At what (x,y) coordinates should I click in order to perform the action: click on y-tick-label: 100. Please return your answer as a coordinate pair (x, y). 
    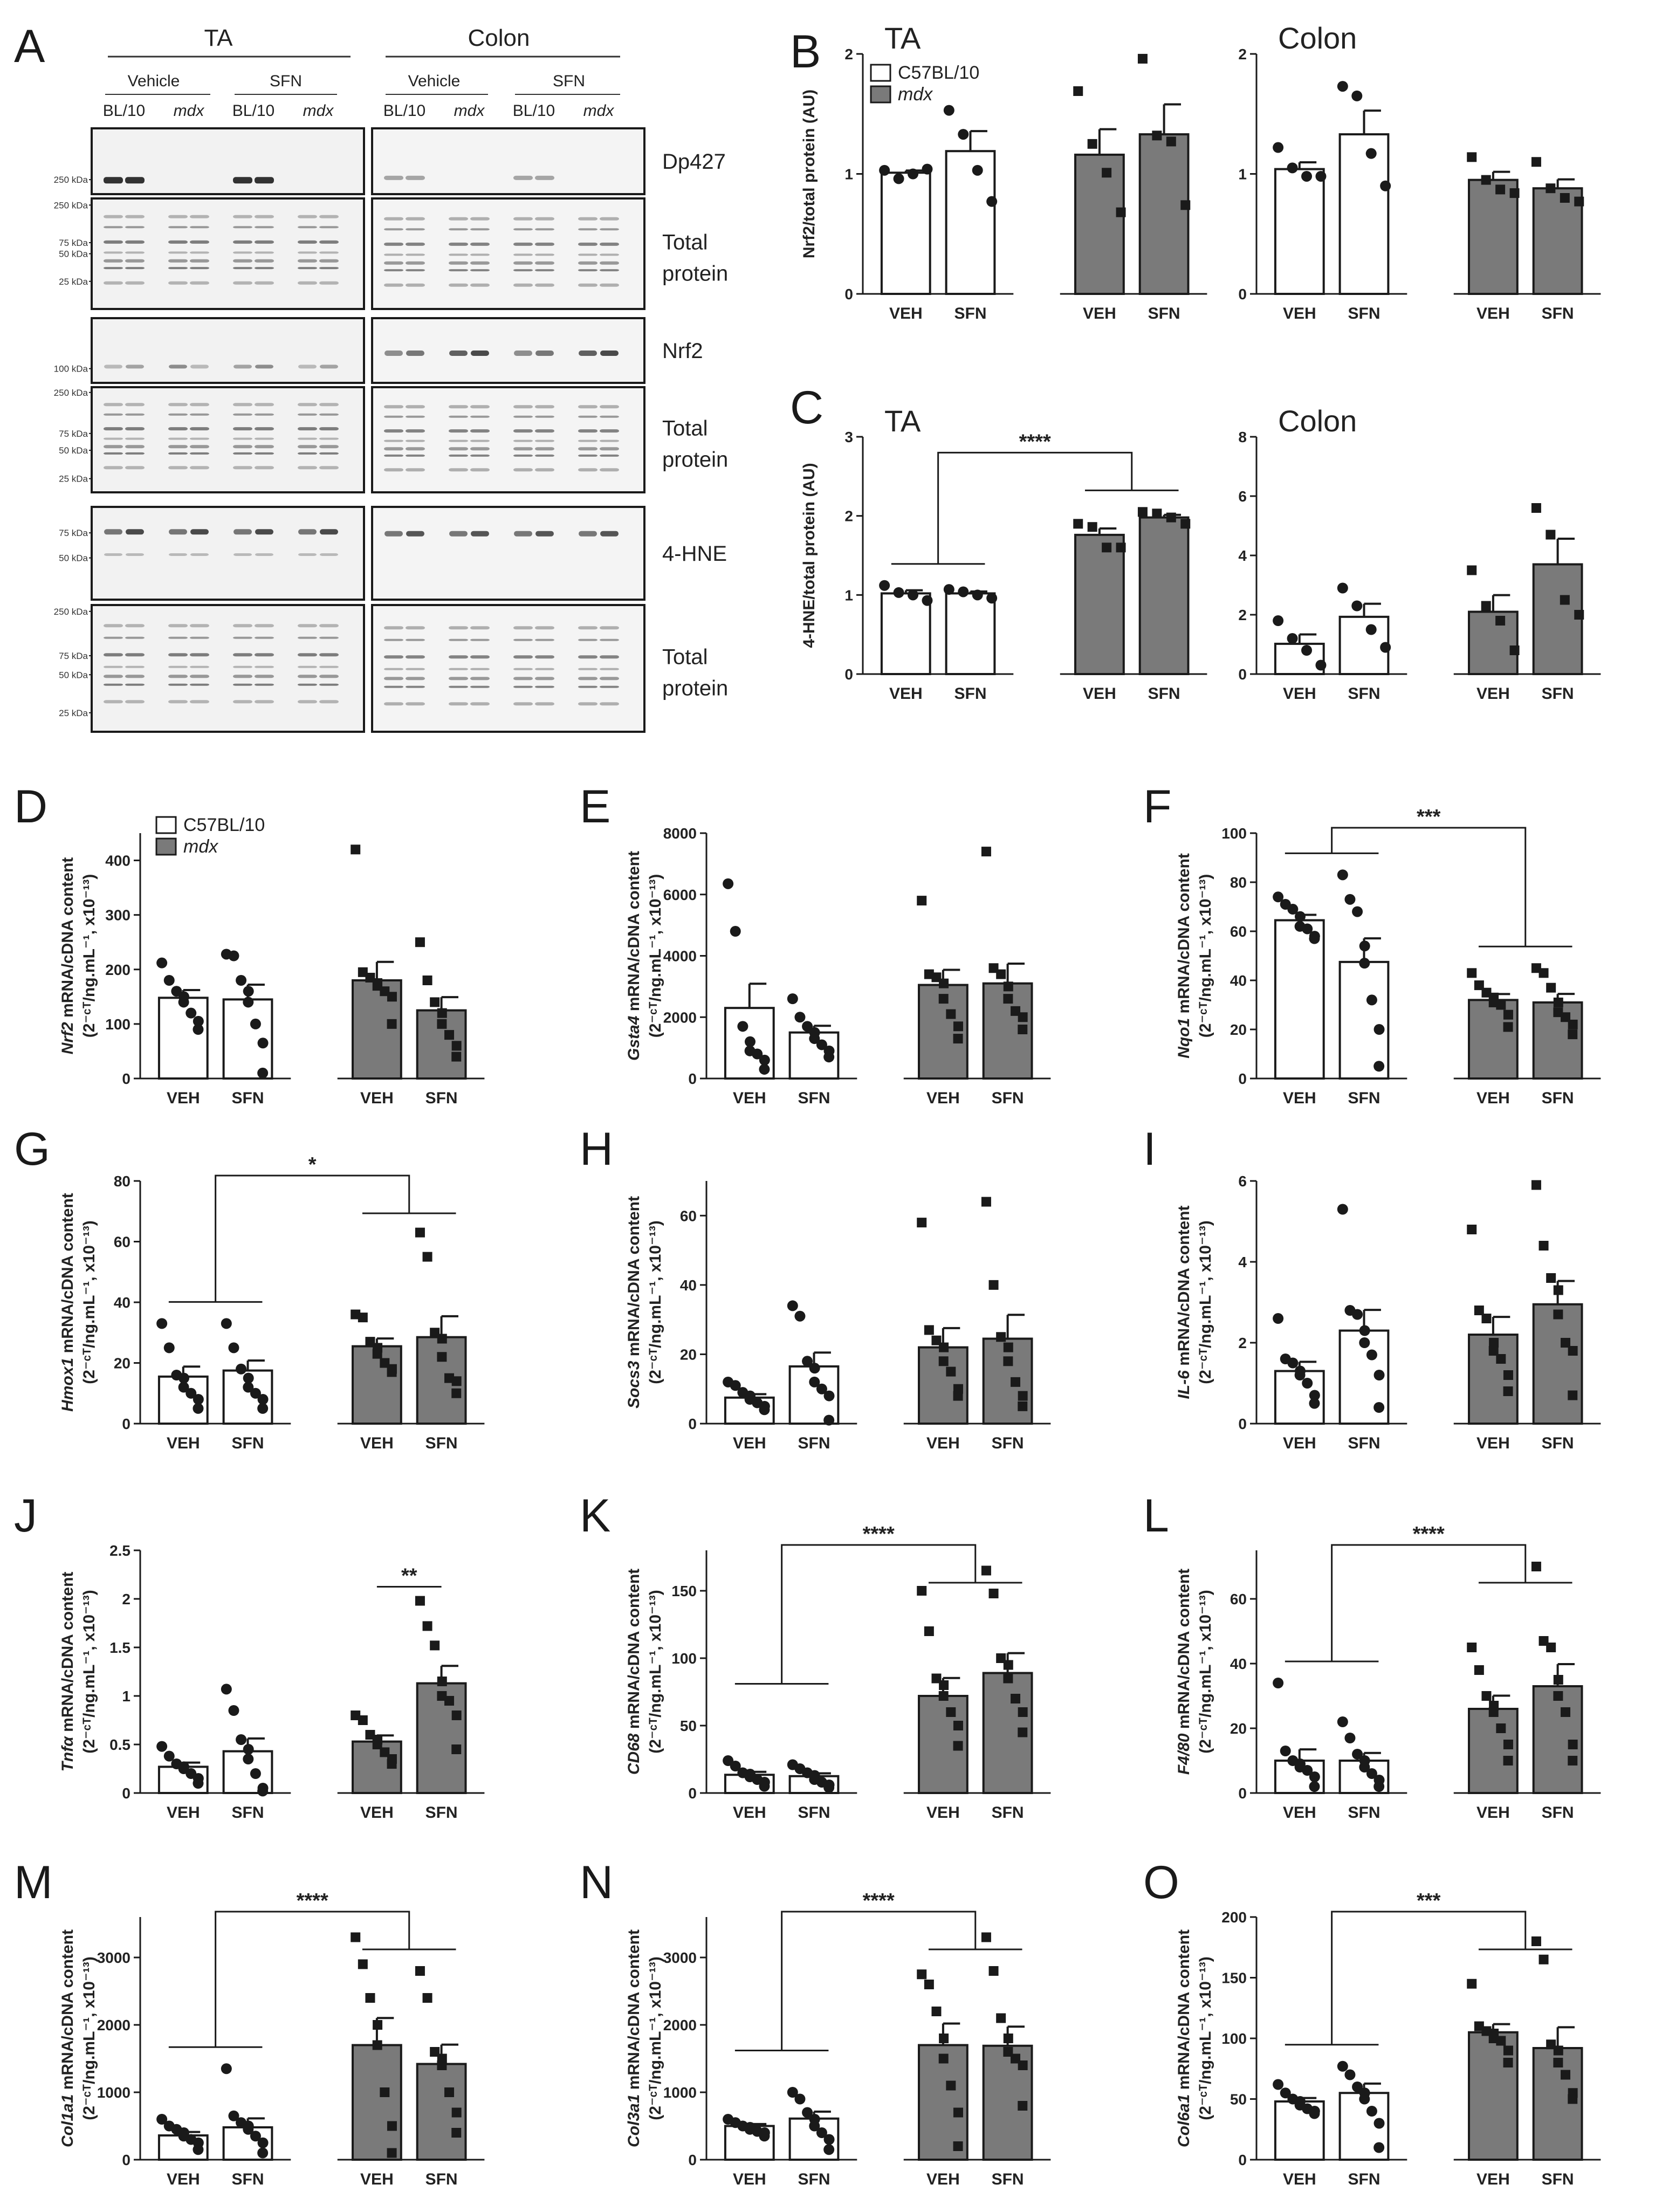
    Looking at the image, I should click on (1234, 833).